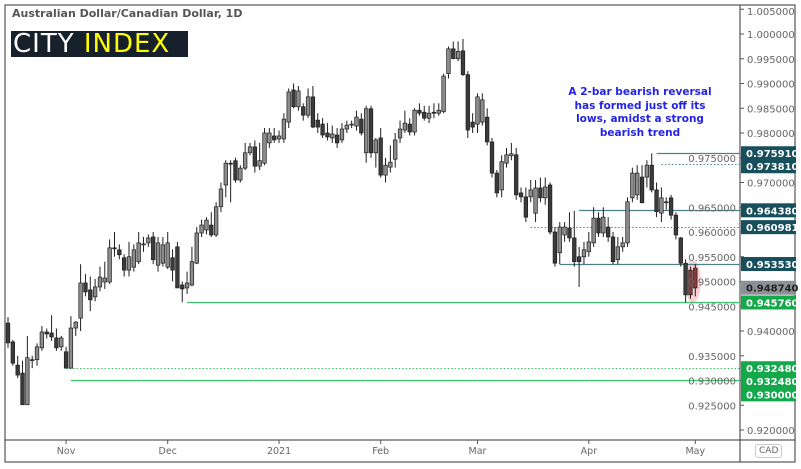 Image resolution: width=801 pixels, height=469 pixels. I want to click on price-label-0.932480: 0.932480, so click(770, 368).